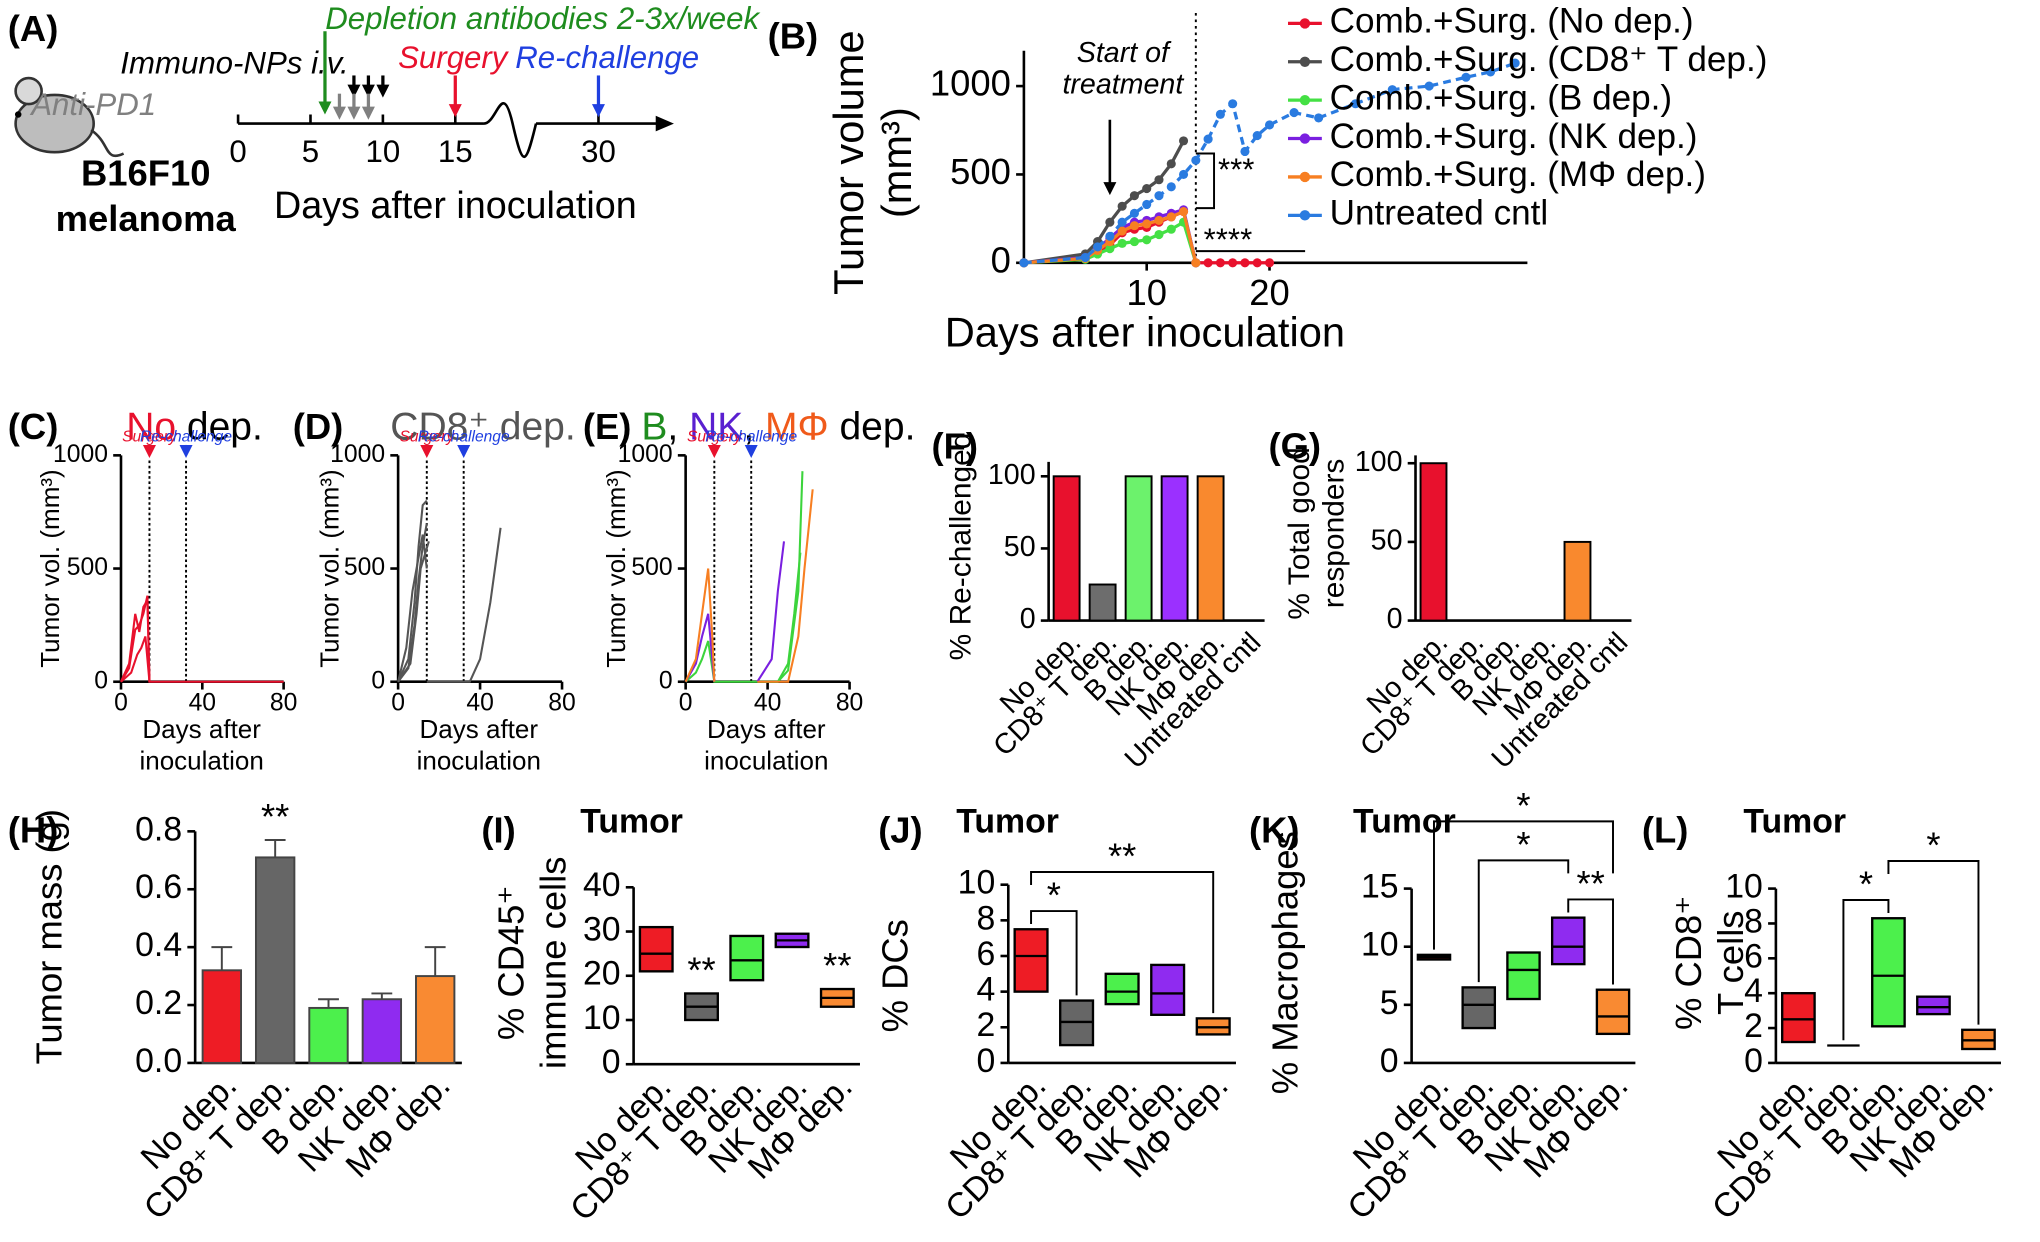 This screenshot has height=1242, width=2040. Describe the element at coordinates (1380, 945) in the screenshot. I see `y-tick-label: 10` at that location.